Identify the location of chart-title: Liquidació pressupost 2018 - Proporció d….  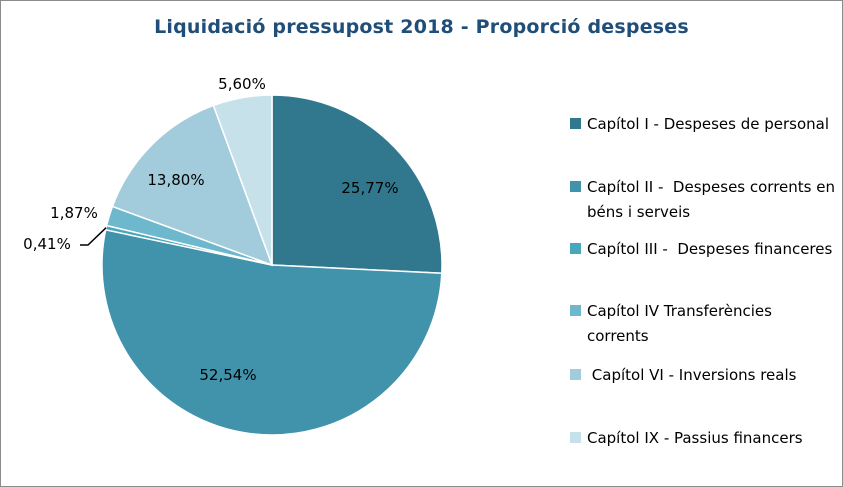
(421, 27).